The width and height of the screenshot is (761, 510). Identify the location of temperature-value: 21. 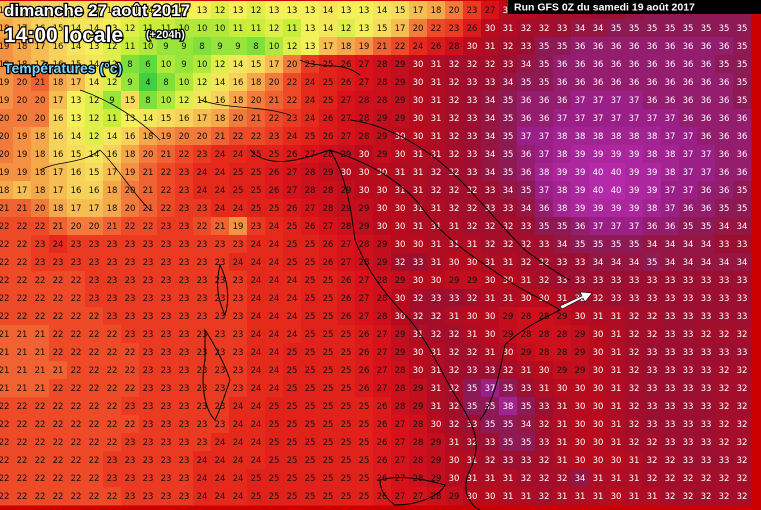
(40, 353).